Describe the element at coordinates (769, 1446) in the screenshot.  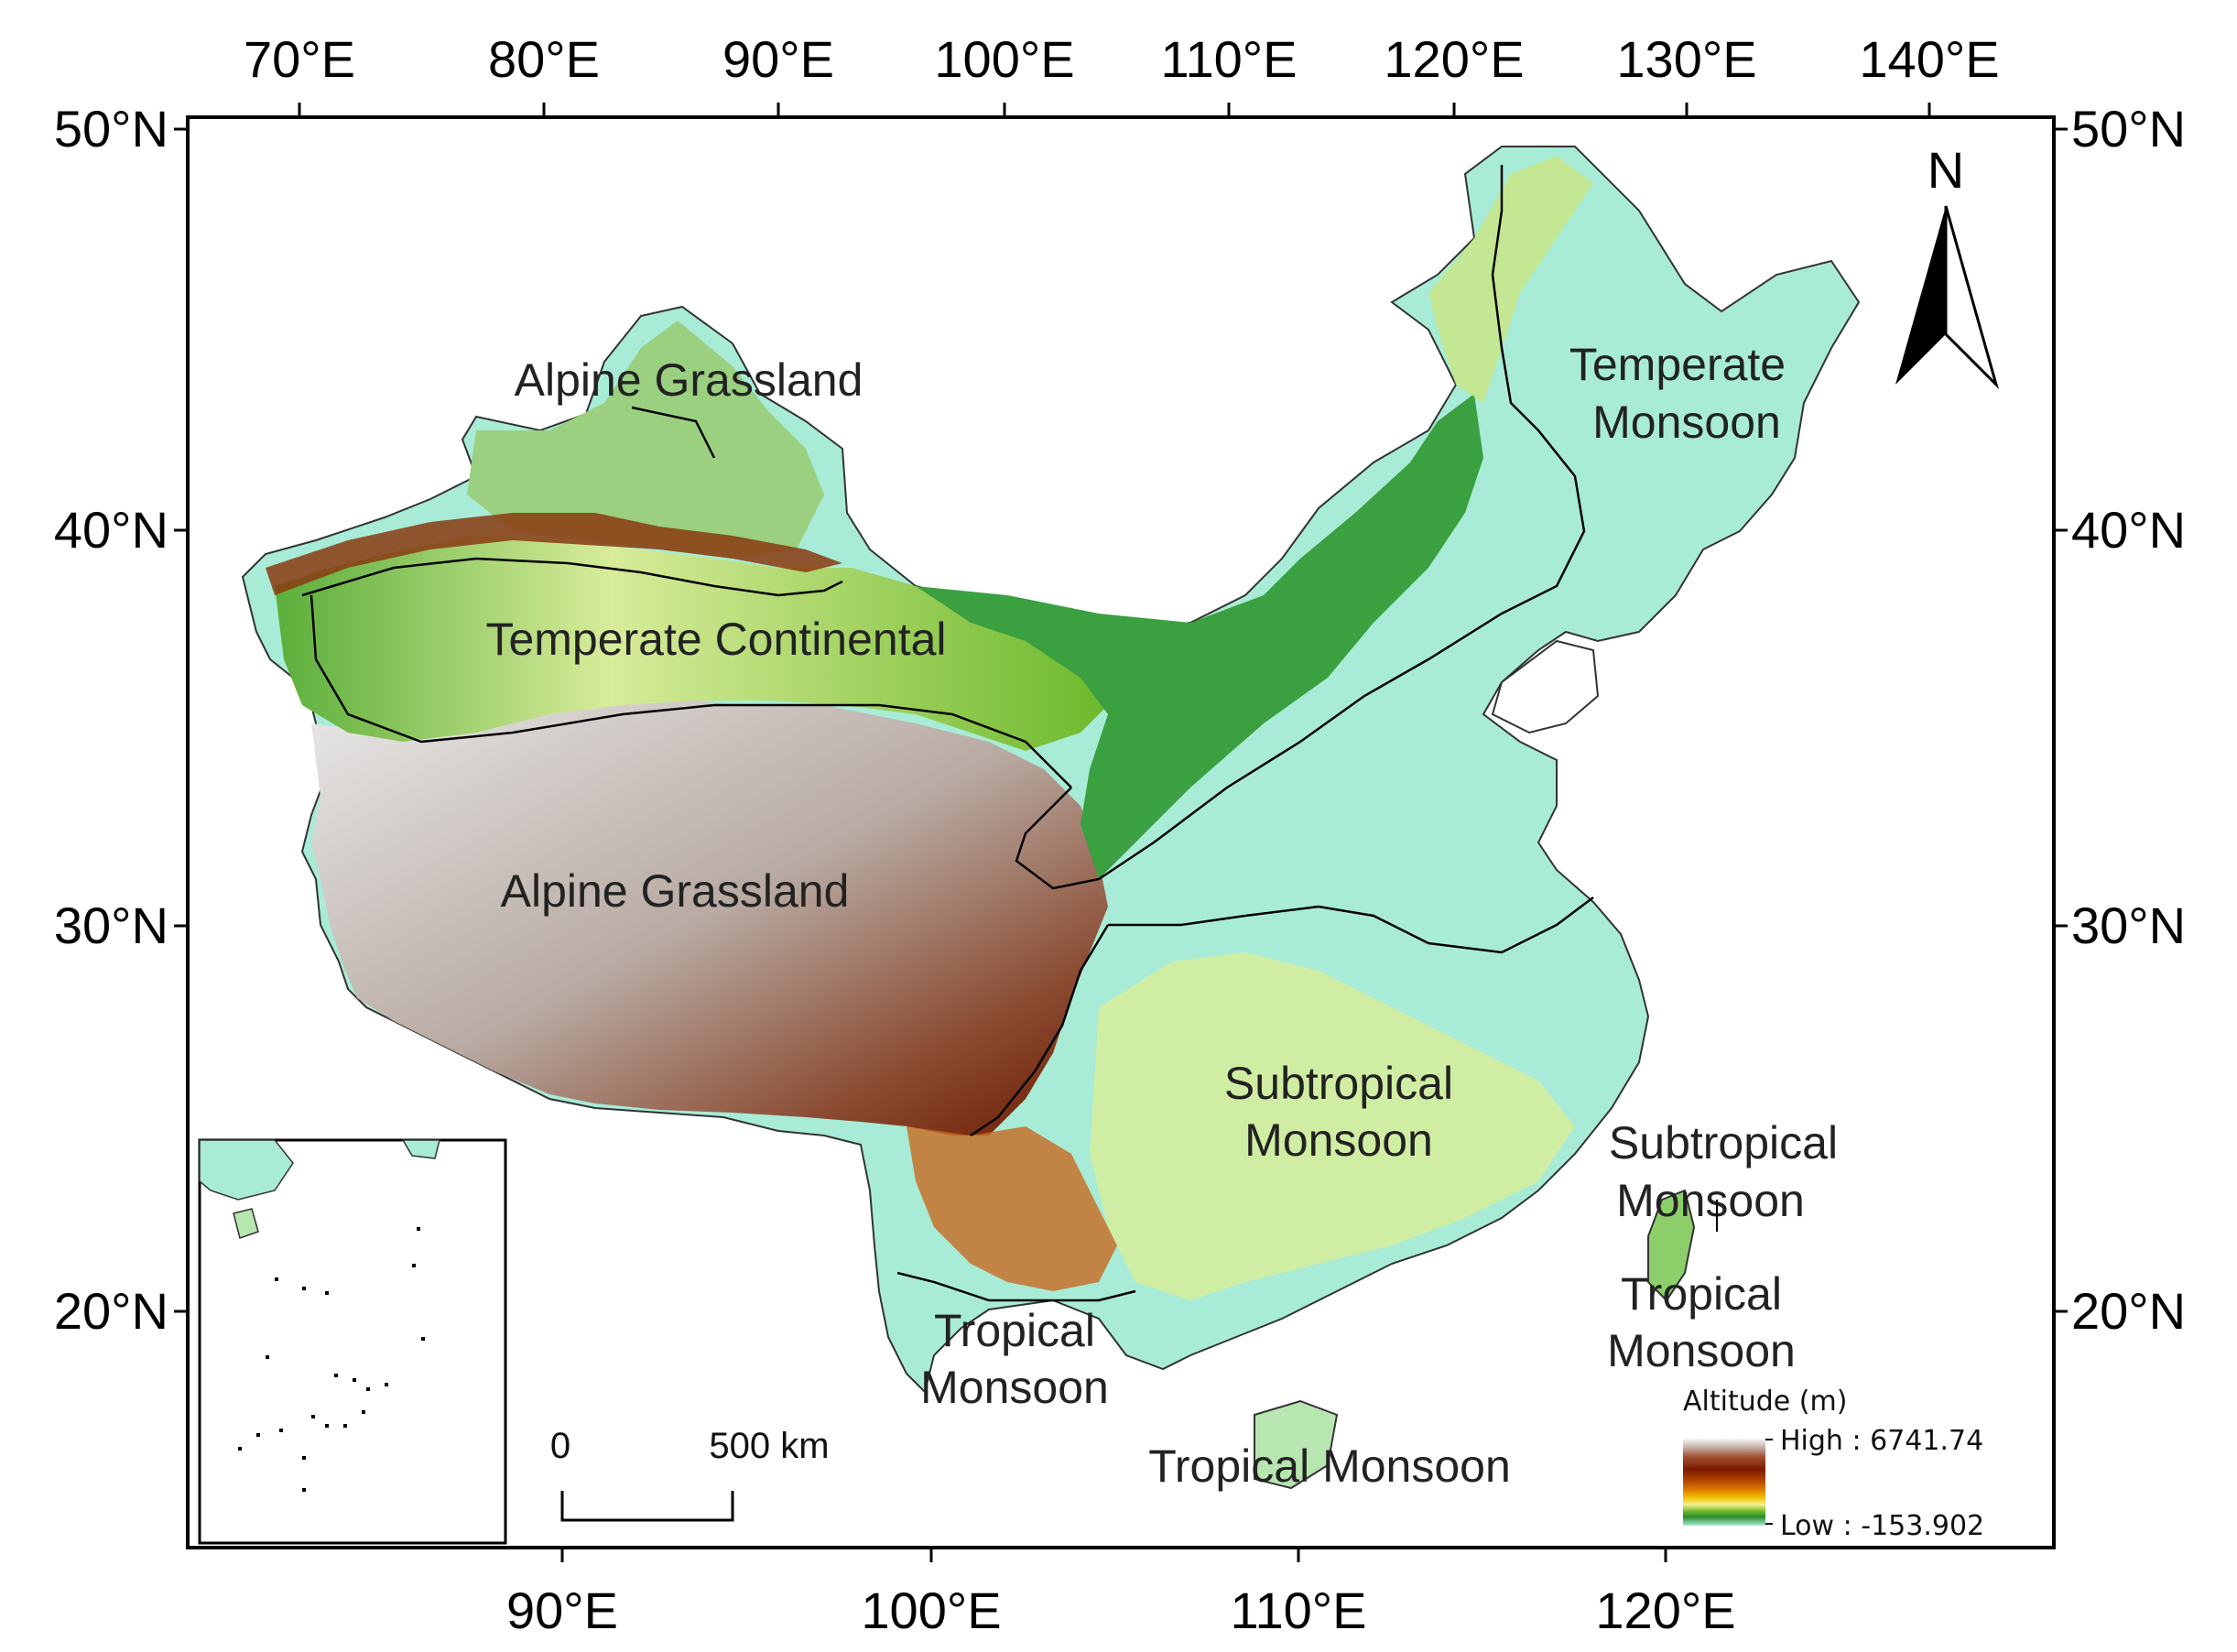
I see `scale-bar-end-label: 500 km` at that location.